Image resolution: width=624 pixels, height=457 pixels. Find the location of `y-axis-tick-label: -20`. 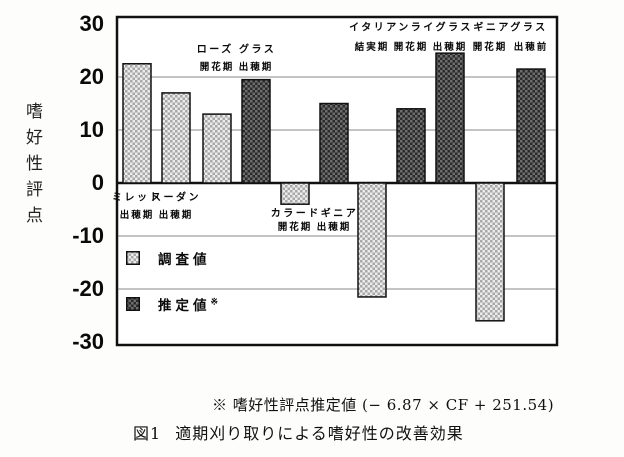

y-axis-tick-label: -20 is located at coordinates (88, 288).